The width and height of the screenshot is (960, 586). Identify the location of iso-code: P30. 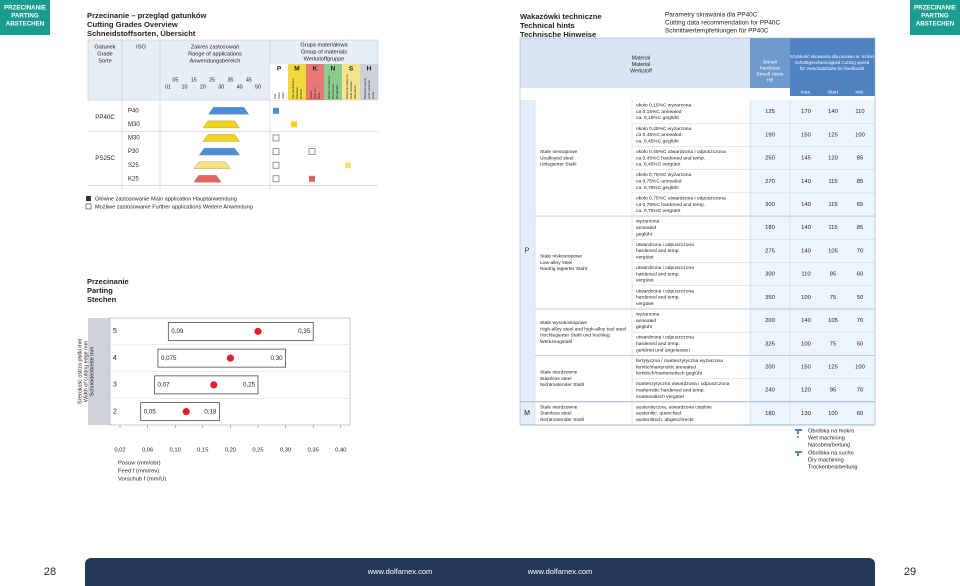
(133, 152).